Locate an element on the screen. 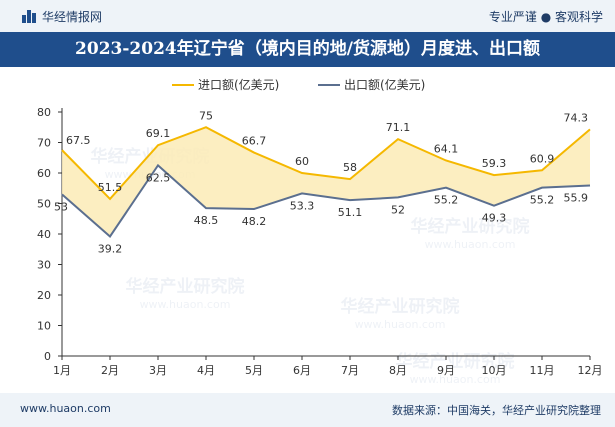  brand: 华经情报网 is located at coordinates (62, 16).